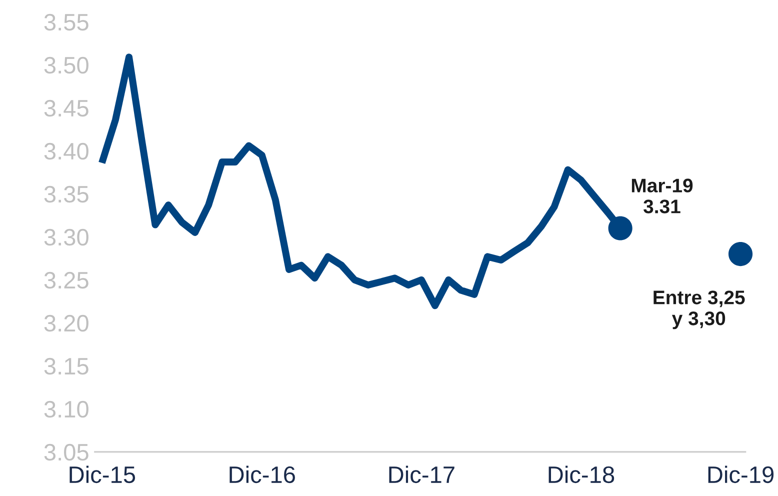  I want to click on y-tick-label: 3.15, so click(66, 366).